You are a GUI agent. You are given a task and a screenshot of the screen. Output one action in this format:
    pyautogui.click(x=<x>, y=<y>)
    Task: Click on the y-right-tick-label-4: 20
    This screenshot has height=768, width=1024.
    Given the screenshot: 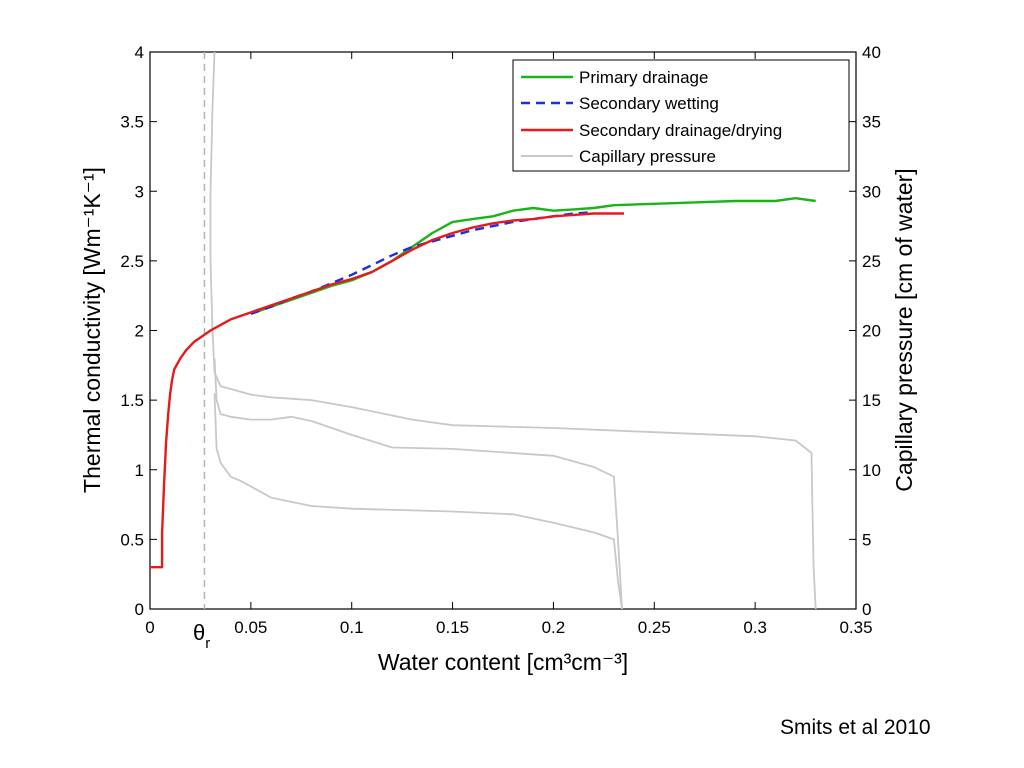 What is the action you would take?
    pyautogui.click(x=871, y=331)
    